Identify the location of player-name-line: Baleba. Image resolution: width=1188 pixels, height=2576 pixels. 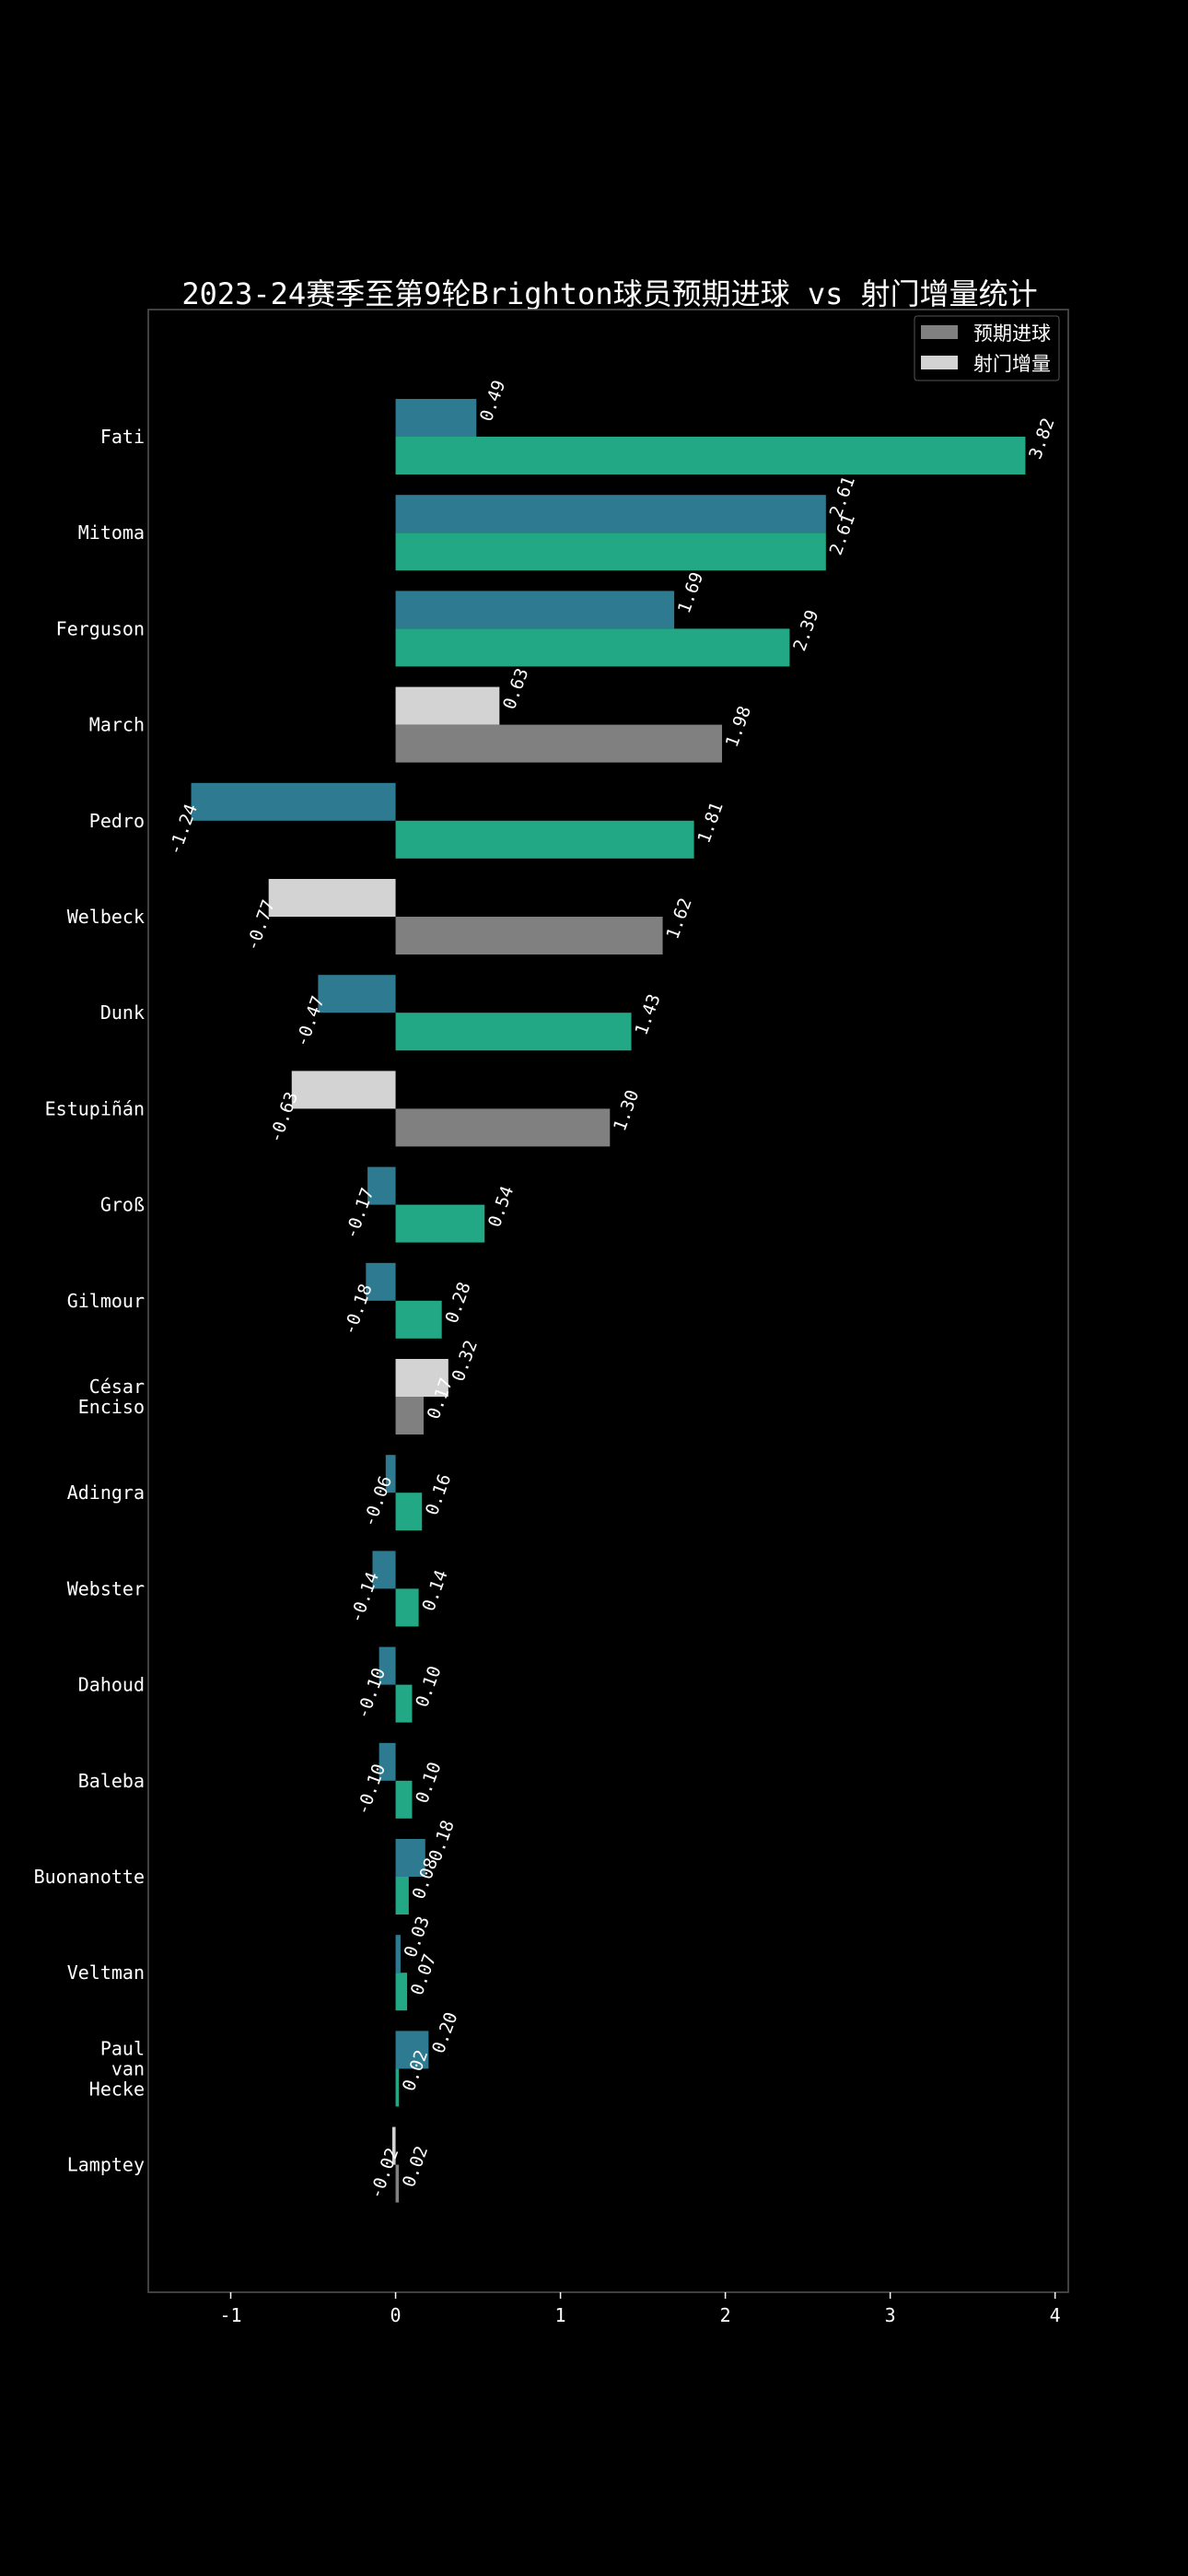
(111, 1781).